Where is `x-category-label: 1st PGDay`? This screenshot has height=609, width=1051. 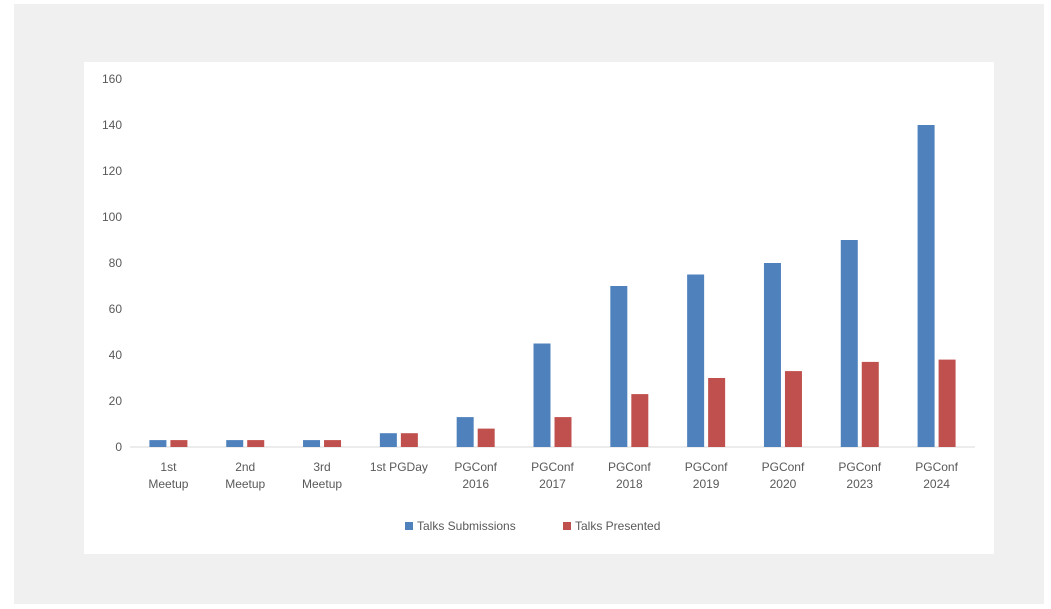
x-category-label: 1st PGDay is located at coordinates (399, 467).